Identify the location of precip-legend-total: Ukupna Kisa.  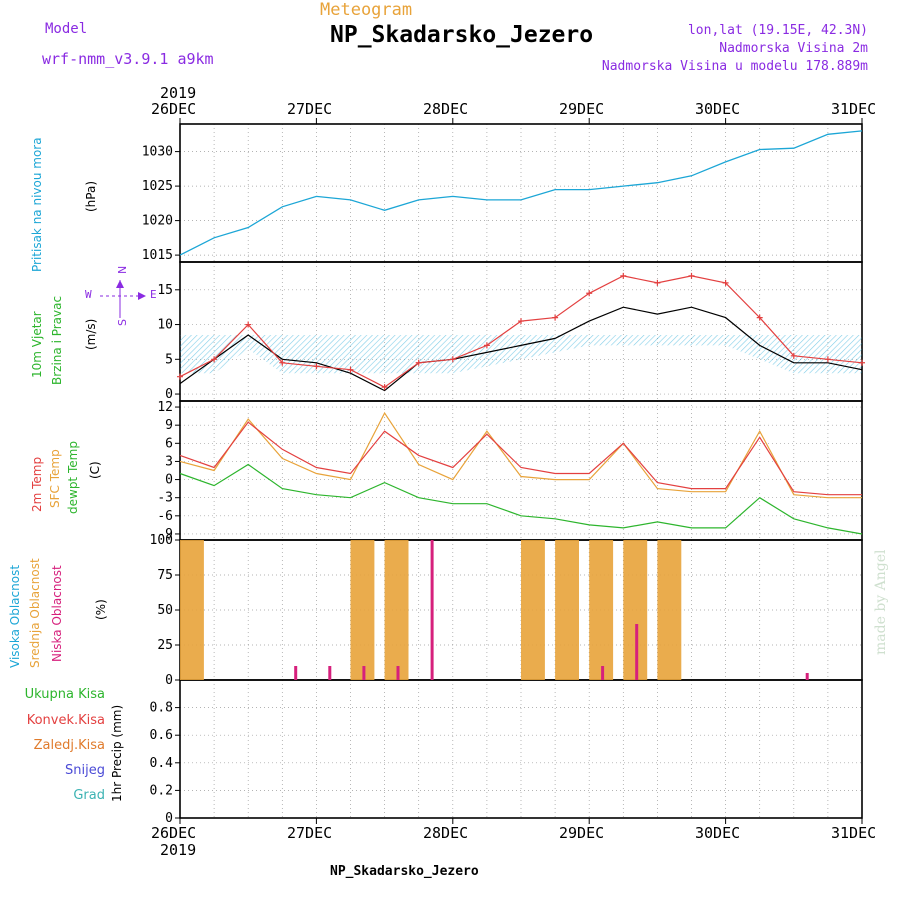
(64, 694).